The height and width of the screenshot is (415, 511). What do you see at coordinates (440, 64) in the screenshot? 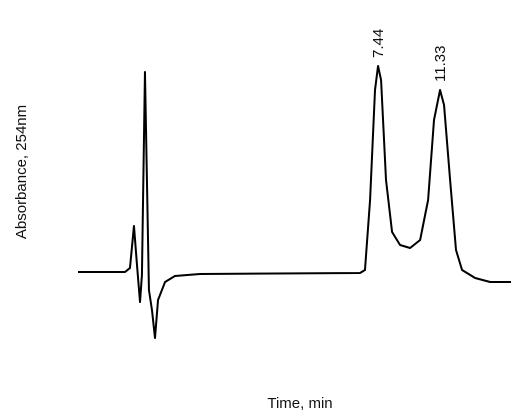
I see `peak-label: 11.33` at bounding box center [440, 64].